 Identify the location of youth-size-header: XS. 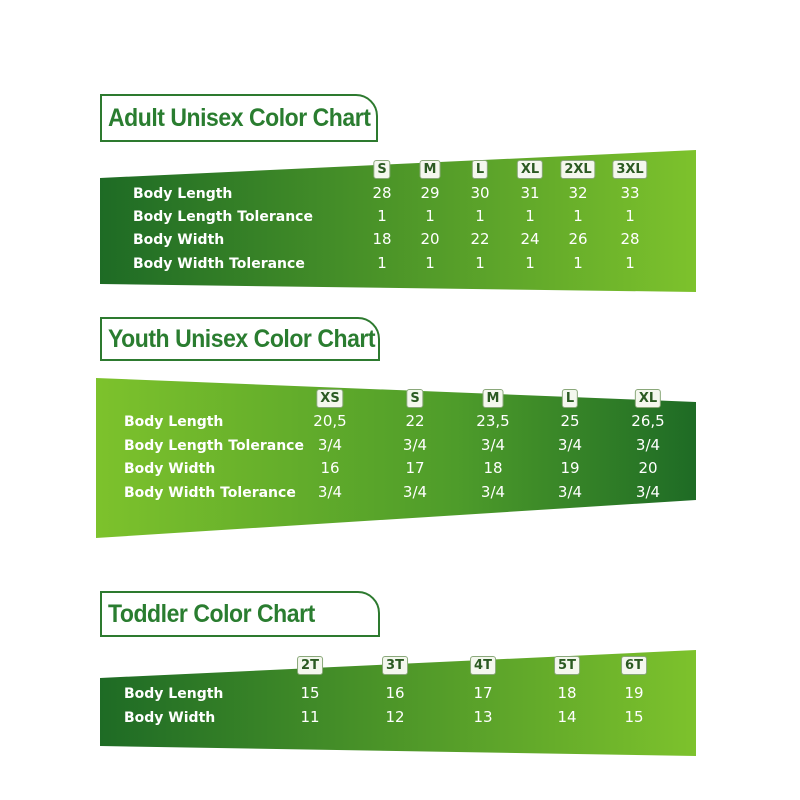
(330, 398).